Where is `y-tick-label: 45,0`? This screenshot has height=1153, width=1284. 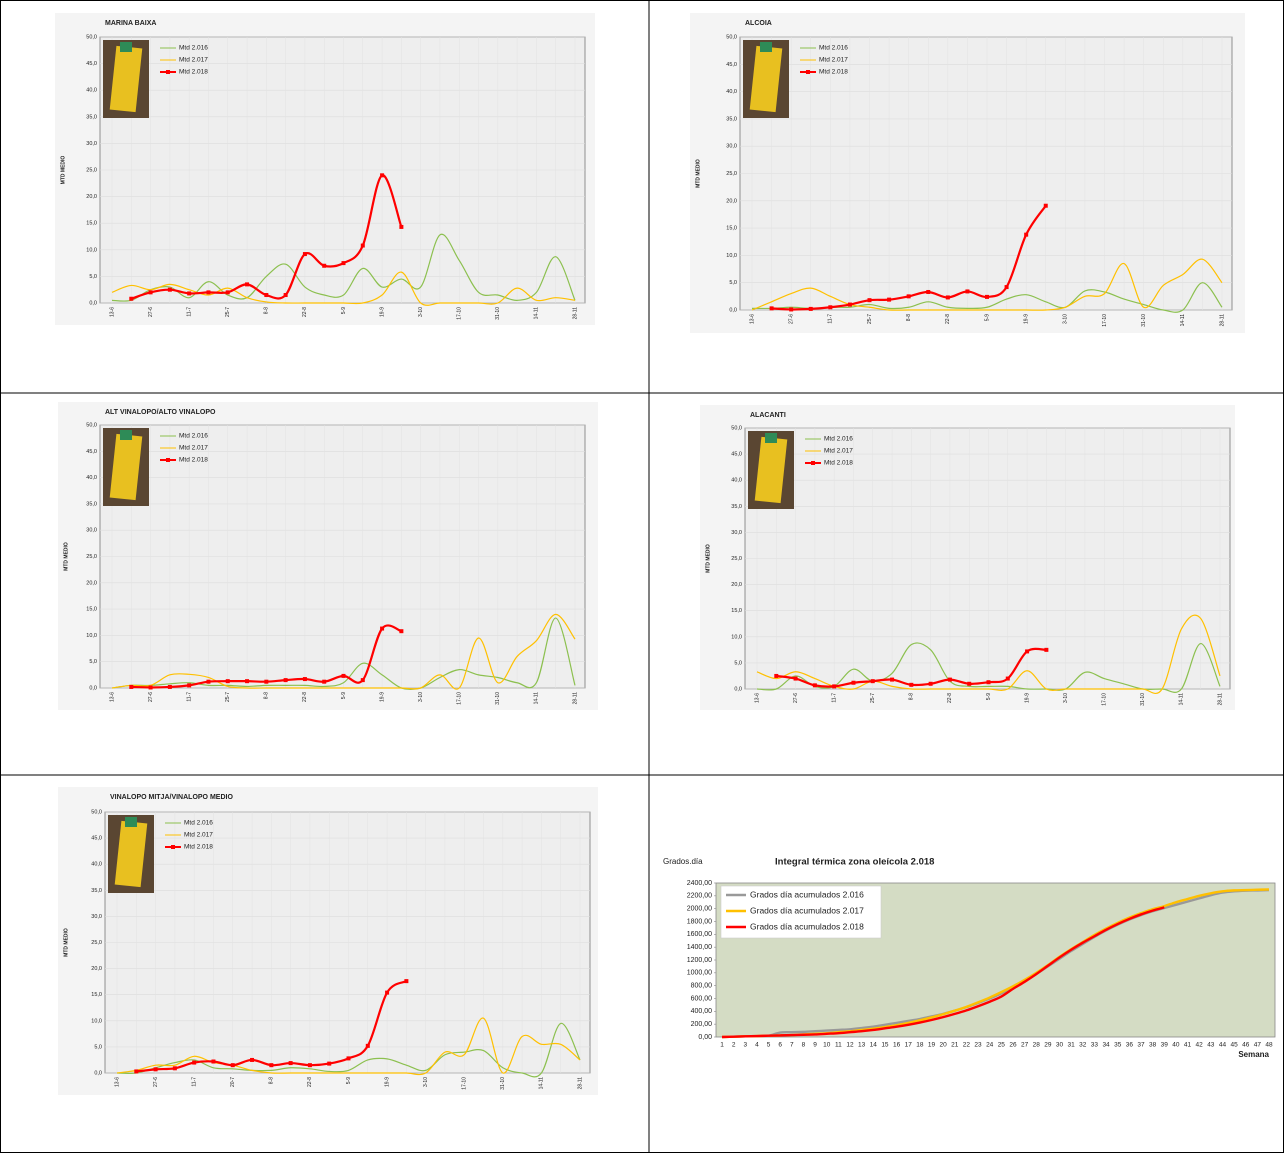 y-tick-label: 45,0 is located at coordinates (91, 64).